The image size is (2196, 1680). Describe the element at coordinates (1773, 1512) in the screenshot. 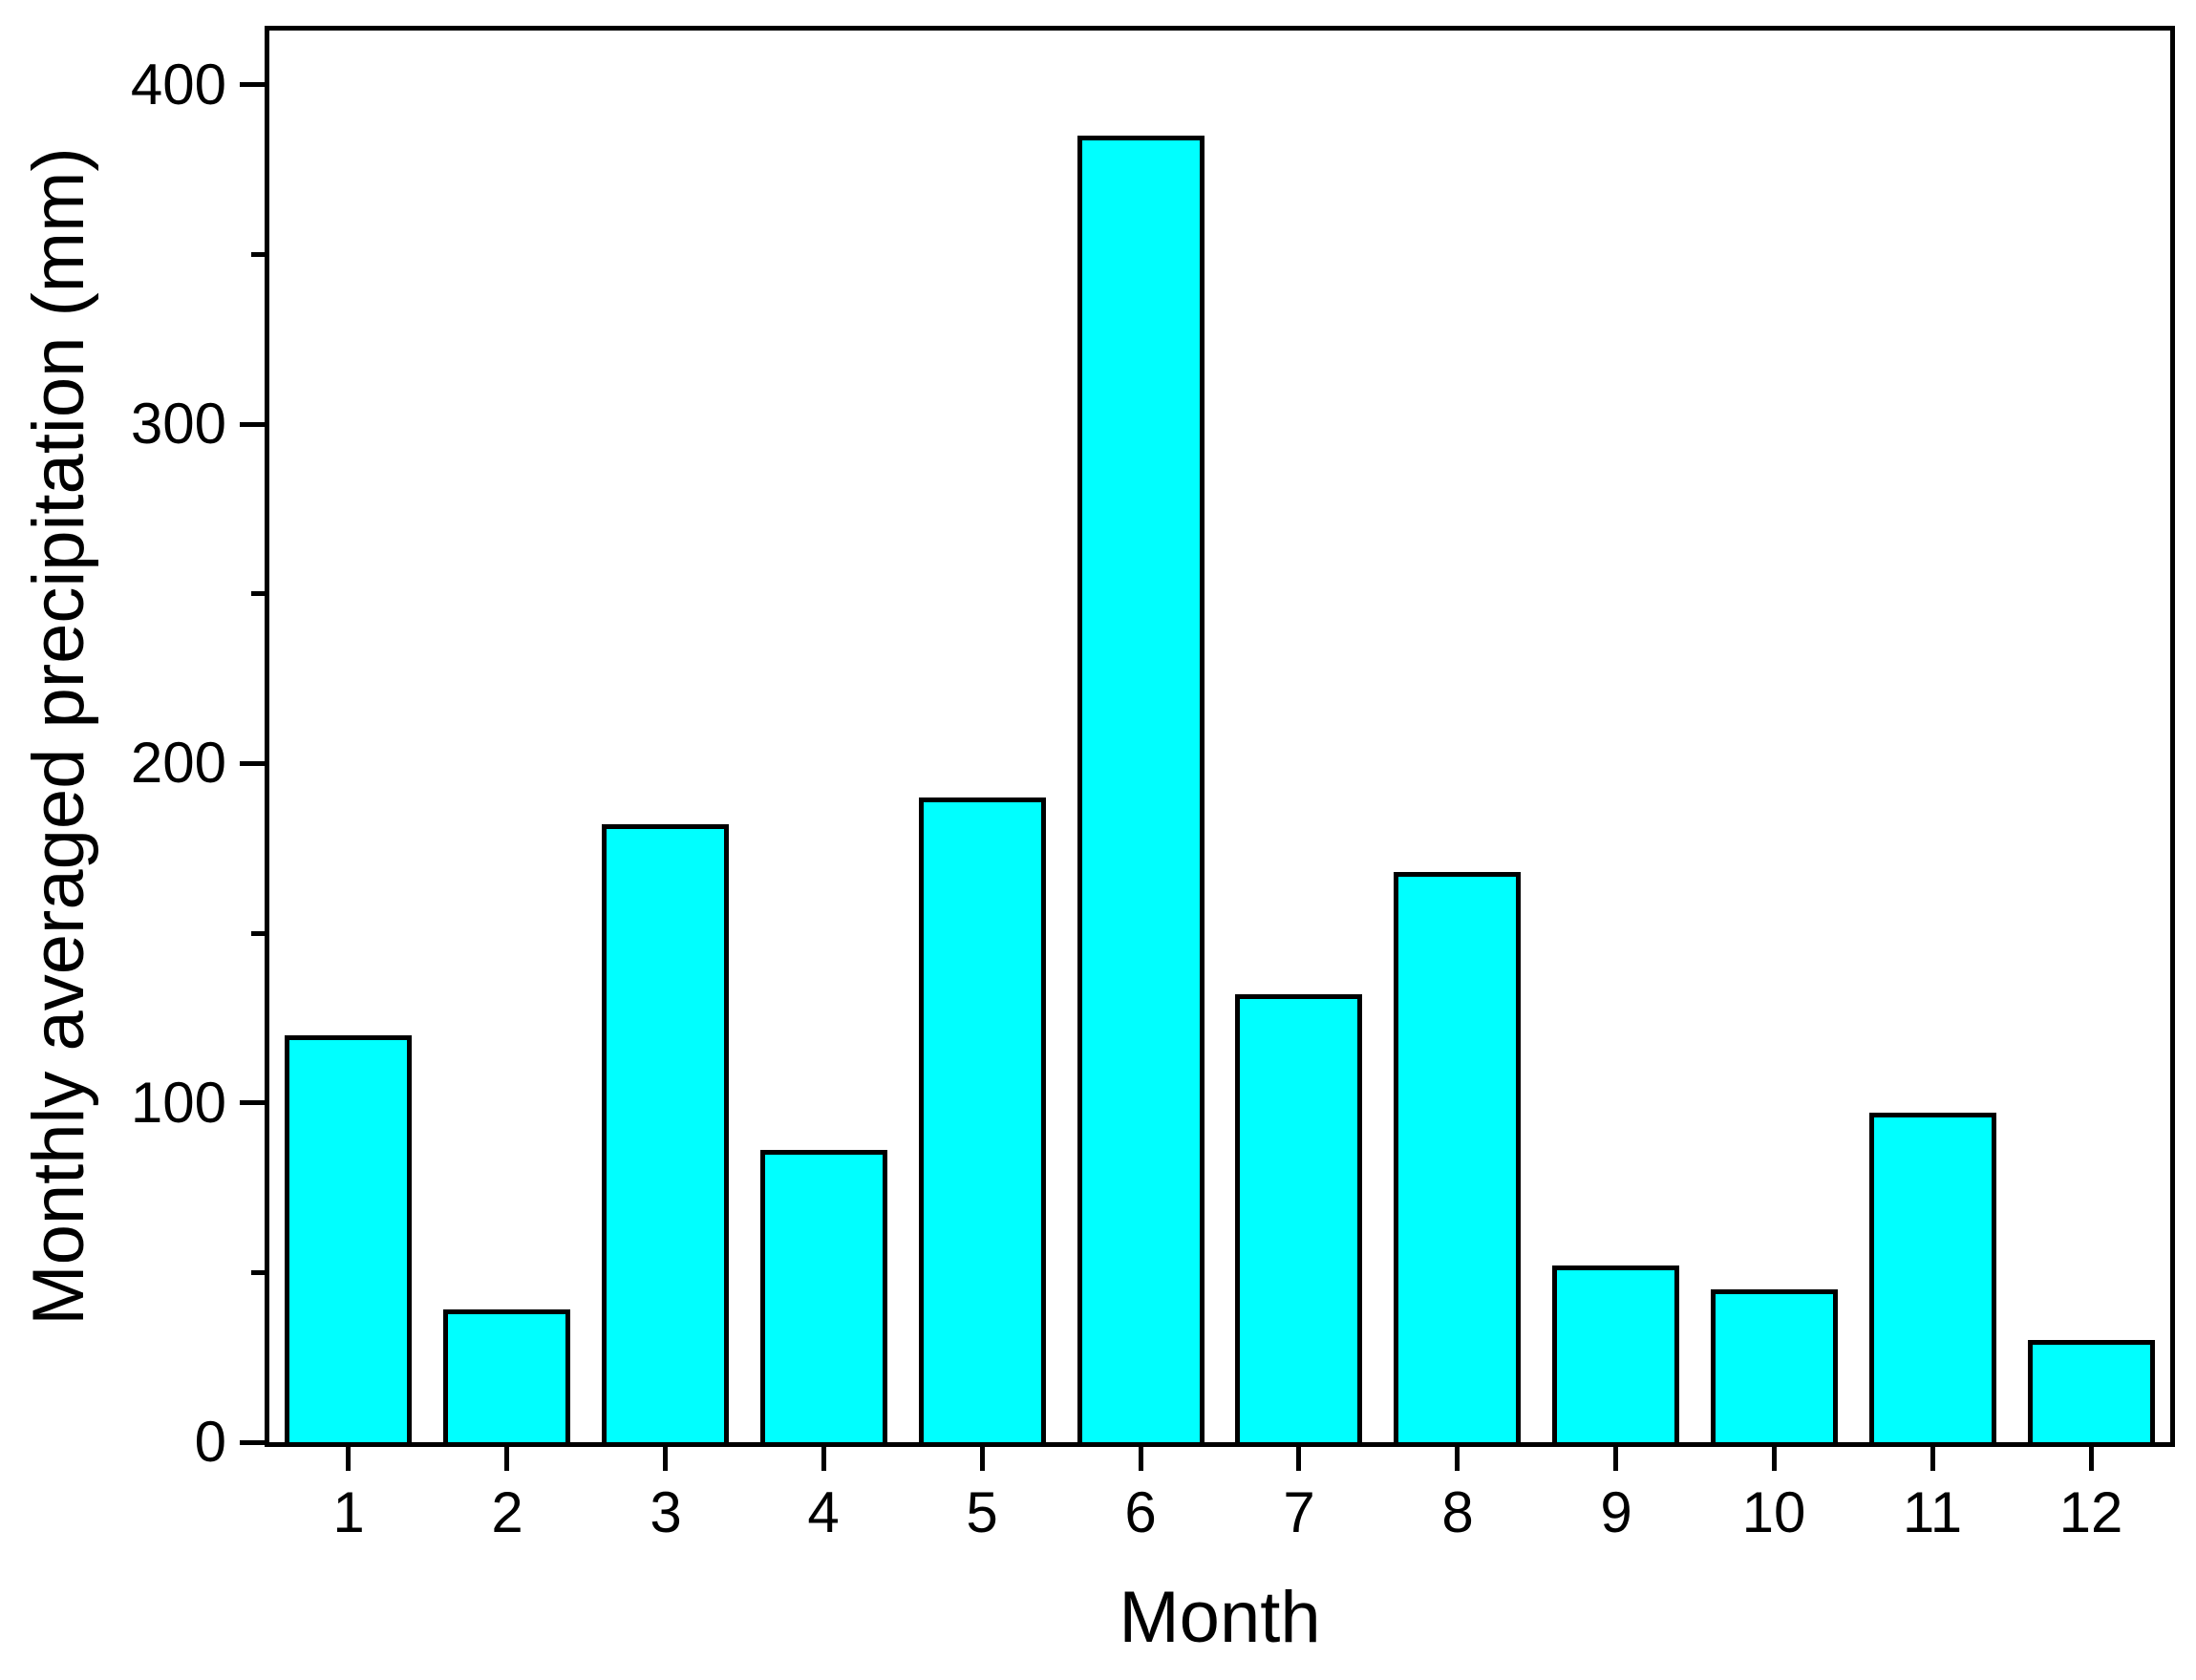

I see `x-tick-label-10: 10` at that location.